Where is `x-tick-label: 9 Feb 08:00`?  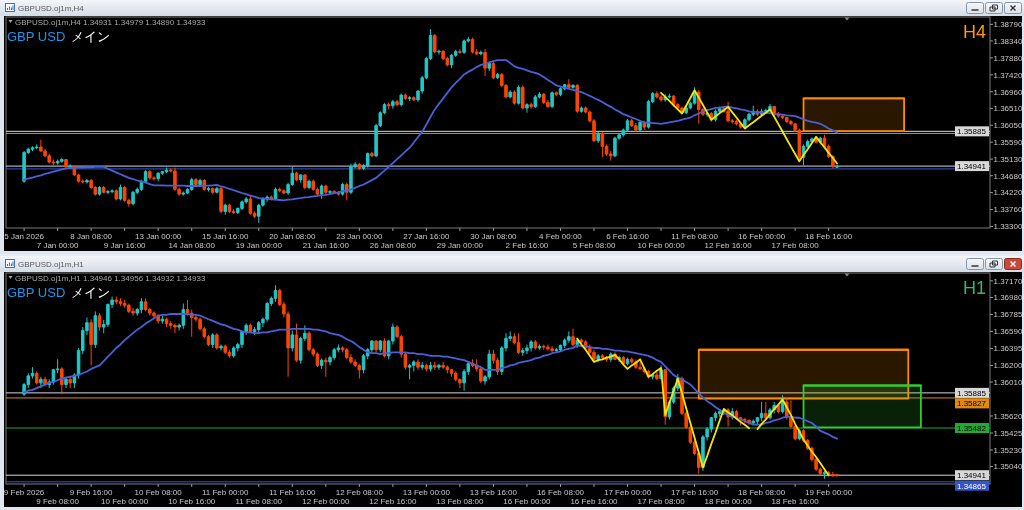 x-tick-label: 9 Feb 08:00 is located at coordinates (58, 501).